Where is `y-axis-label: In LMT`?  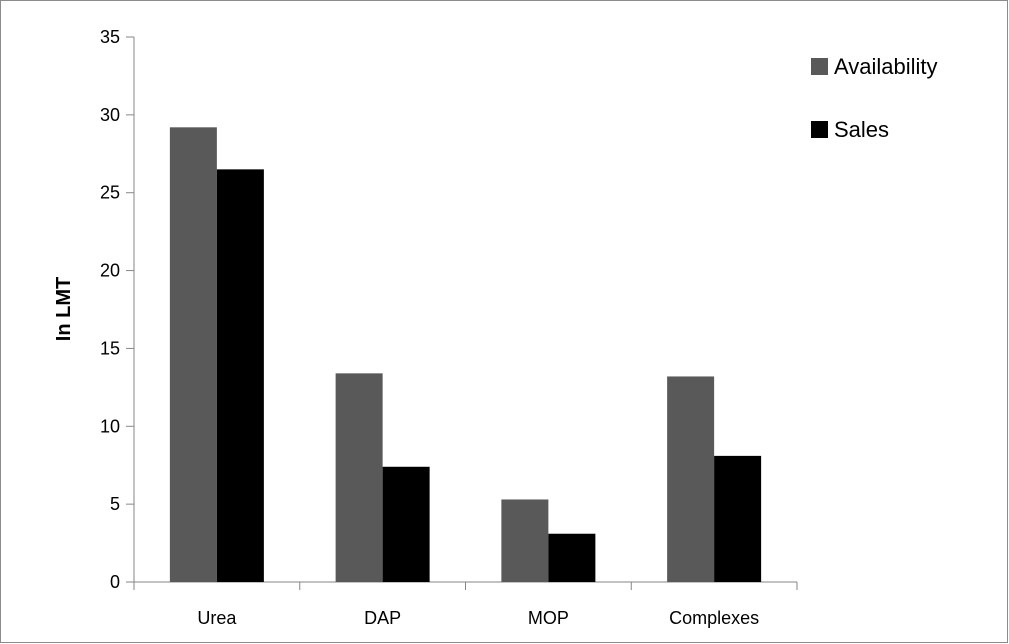 y-axis-label: In LMT is located at coordinates (64, 309).